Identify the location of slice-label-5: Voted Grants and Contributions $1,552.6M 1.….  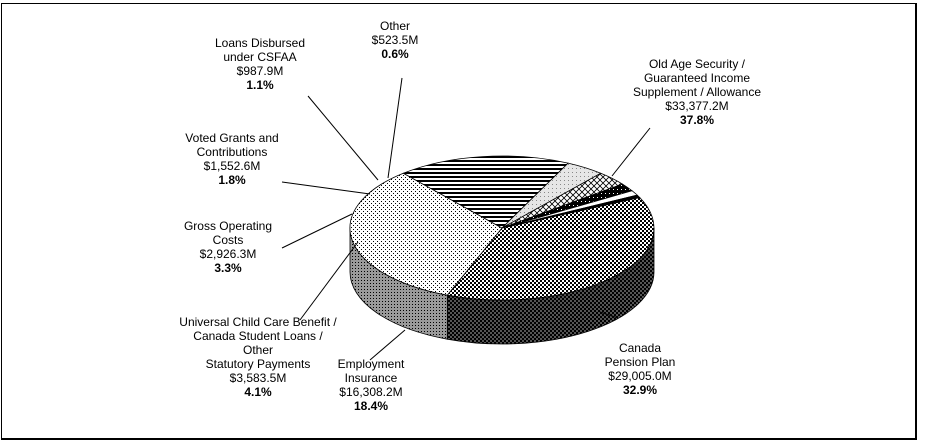
(231, 159).